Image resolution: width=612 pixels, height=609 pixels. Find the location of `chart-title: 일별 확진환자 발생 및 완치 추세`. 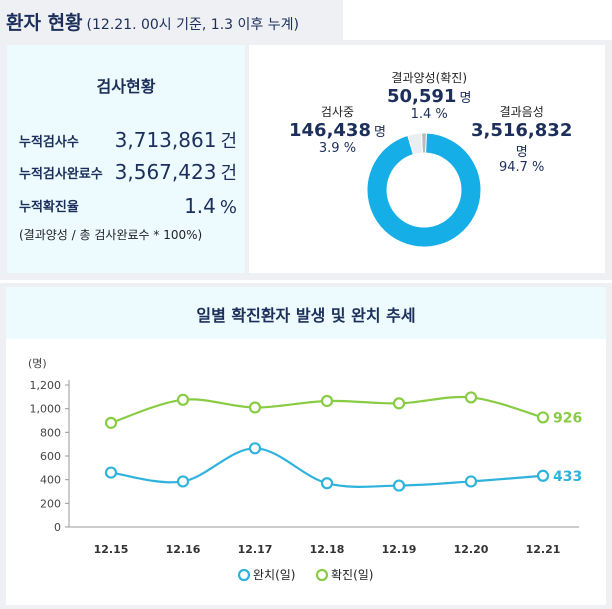

chart-title: 일별 확진환자 발생 및 완치 추세 is located at coordinates (306, 315).